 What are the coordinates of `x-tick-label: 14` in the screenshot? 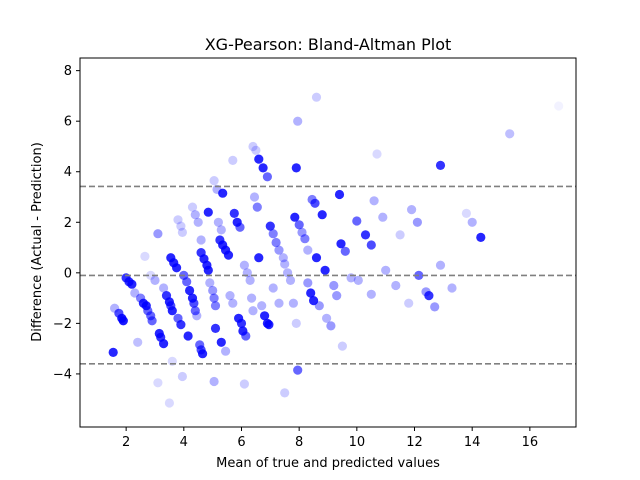 It's located at (472, 442).